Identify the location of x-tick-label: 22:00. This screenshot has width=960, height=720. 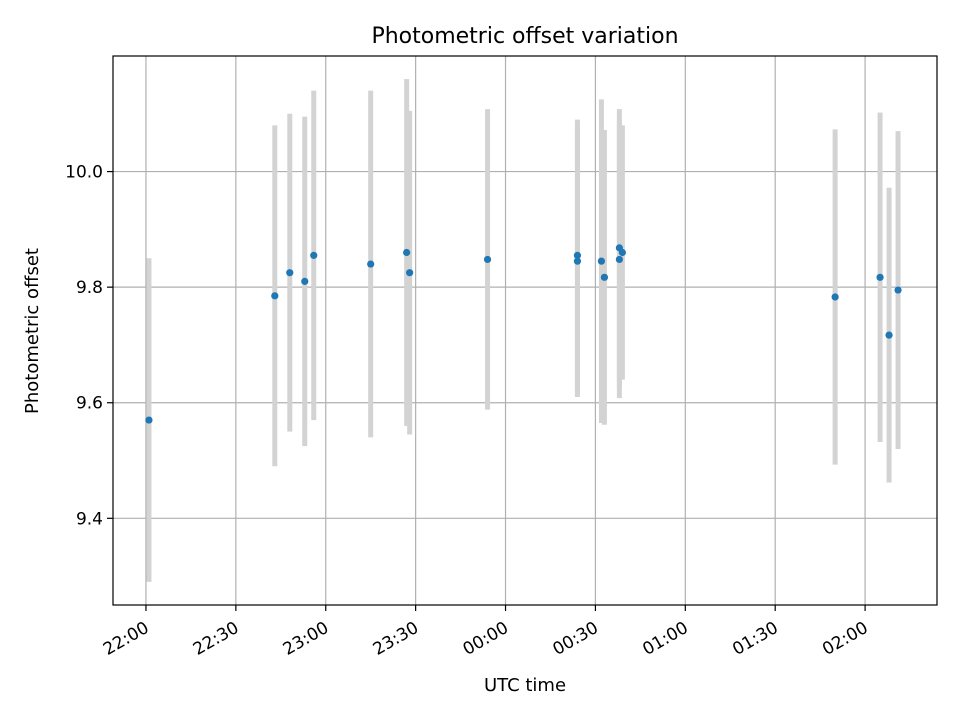
(126, 639).